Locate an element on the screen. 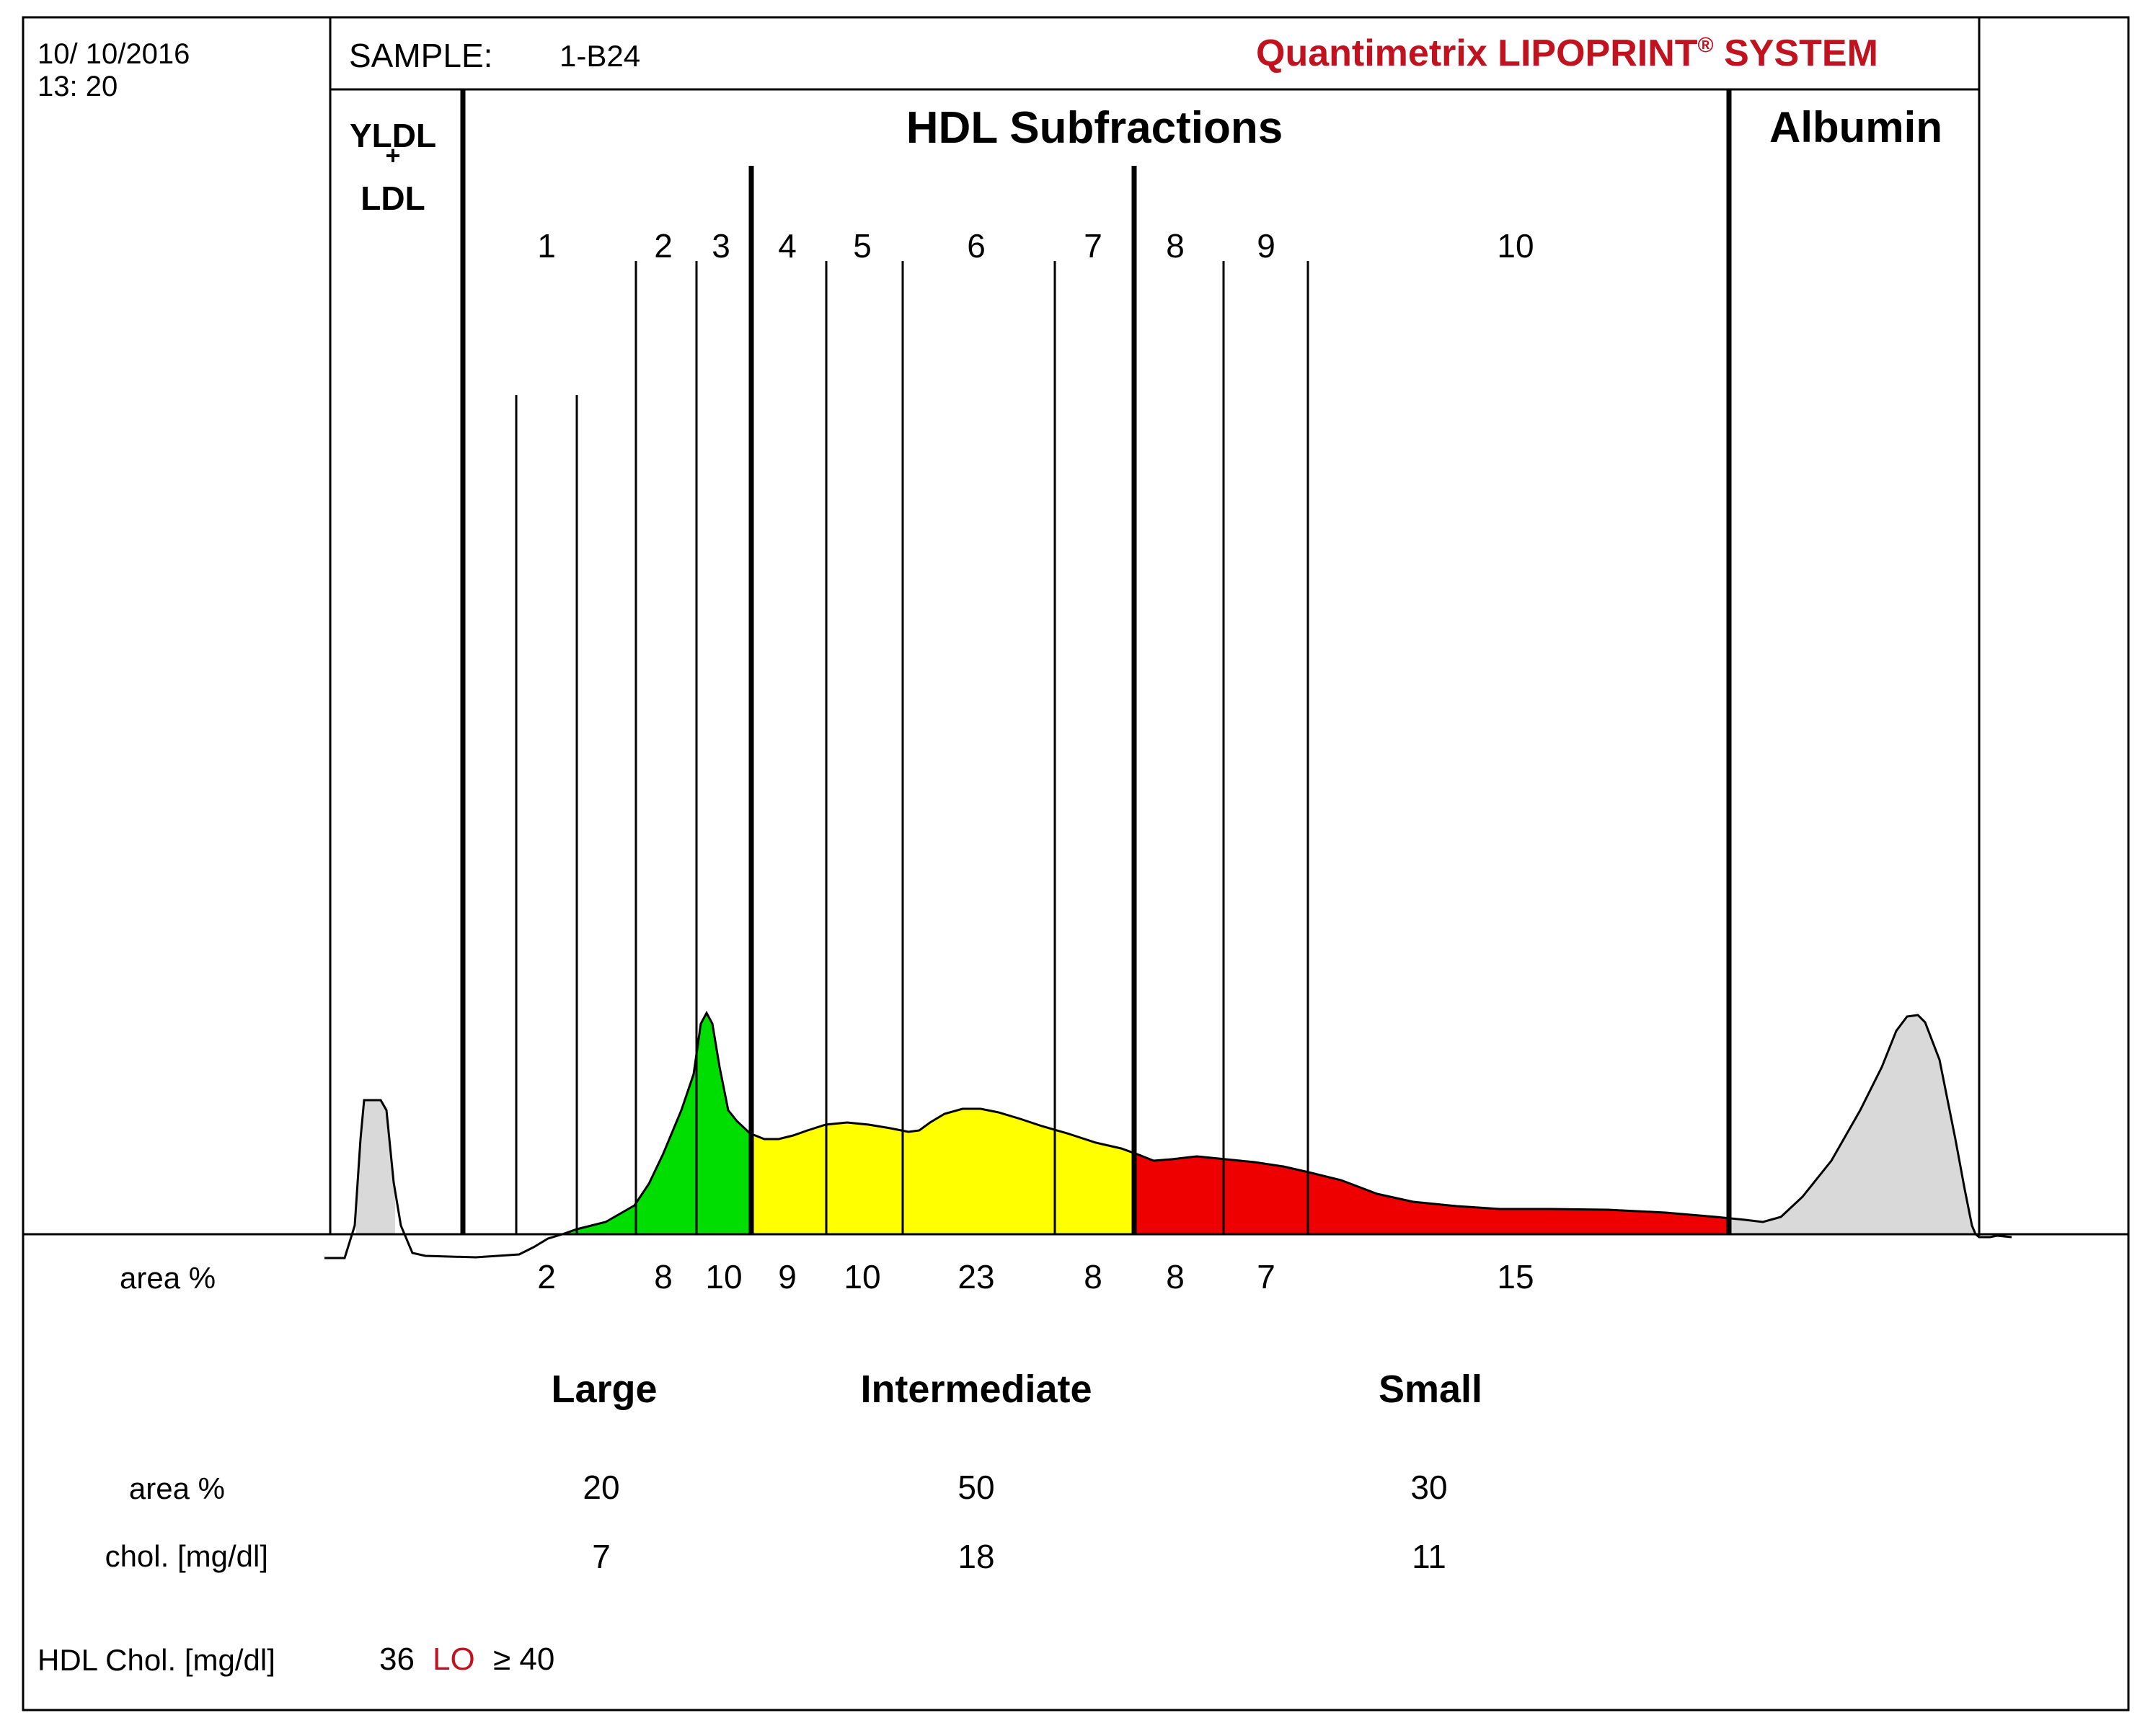 The width and height of the screenshot is (2145, 1736). hdl-chol-reference: ≥ 40 is located at coordinates (524, 1659).